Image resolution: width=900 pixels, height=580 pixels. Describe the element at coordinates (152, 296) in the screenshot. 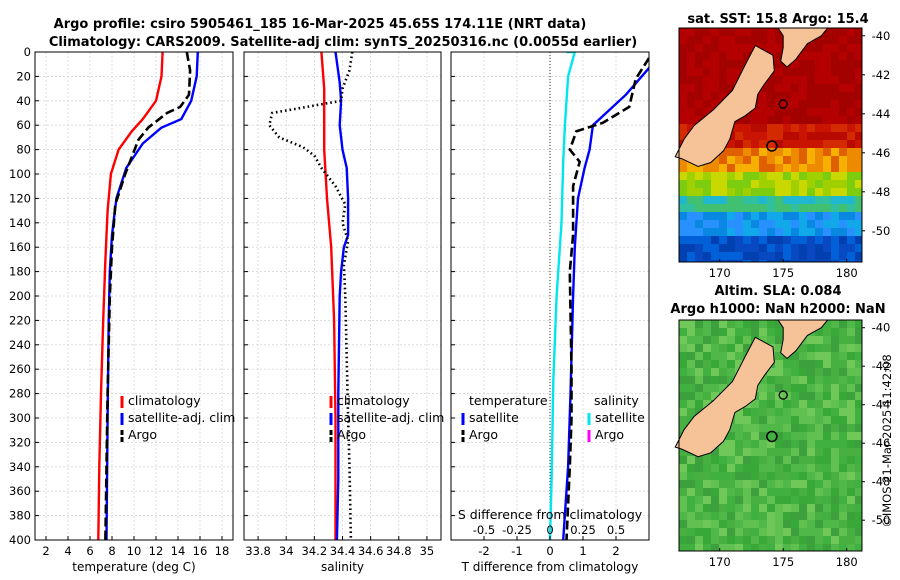

I see `series-satellite-adj-clim` at that location.